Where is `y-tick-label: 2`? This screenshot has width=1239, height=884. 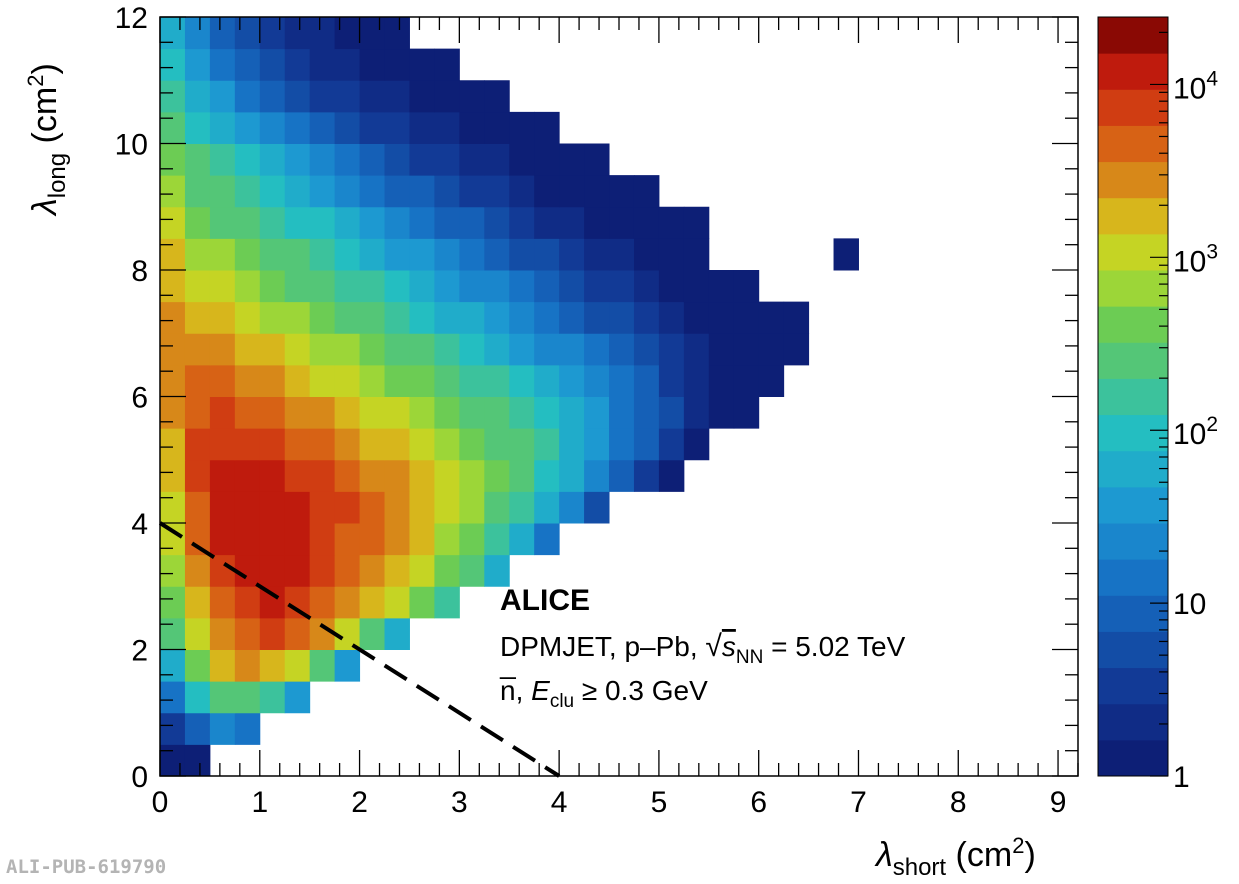
y-tick-label: 2 is located at coordinates (139, 651).